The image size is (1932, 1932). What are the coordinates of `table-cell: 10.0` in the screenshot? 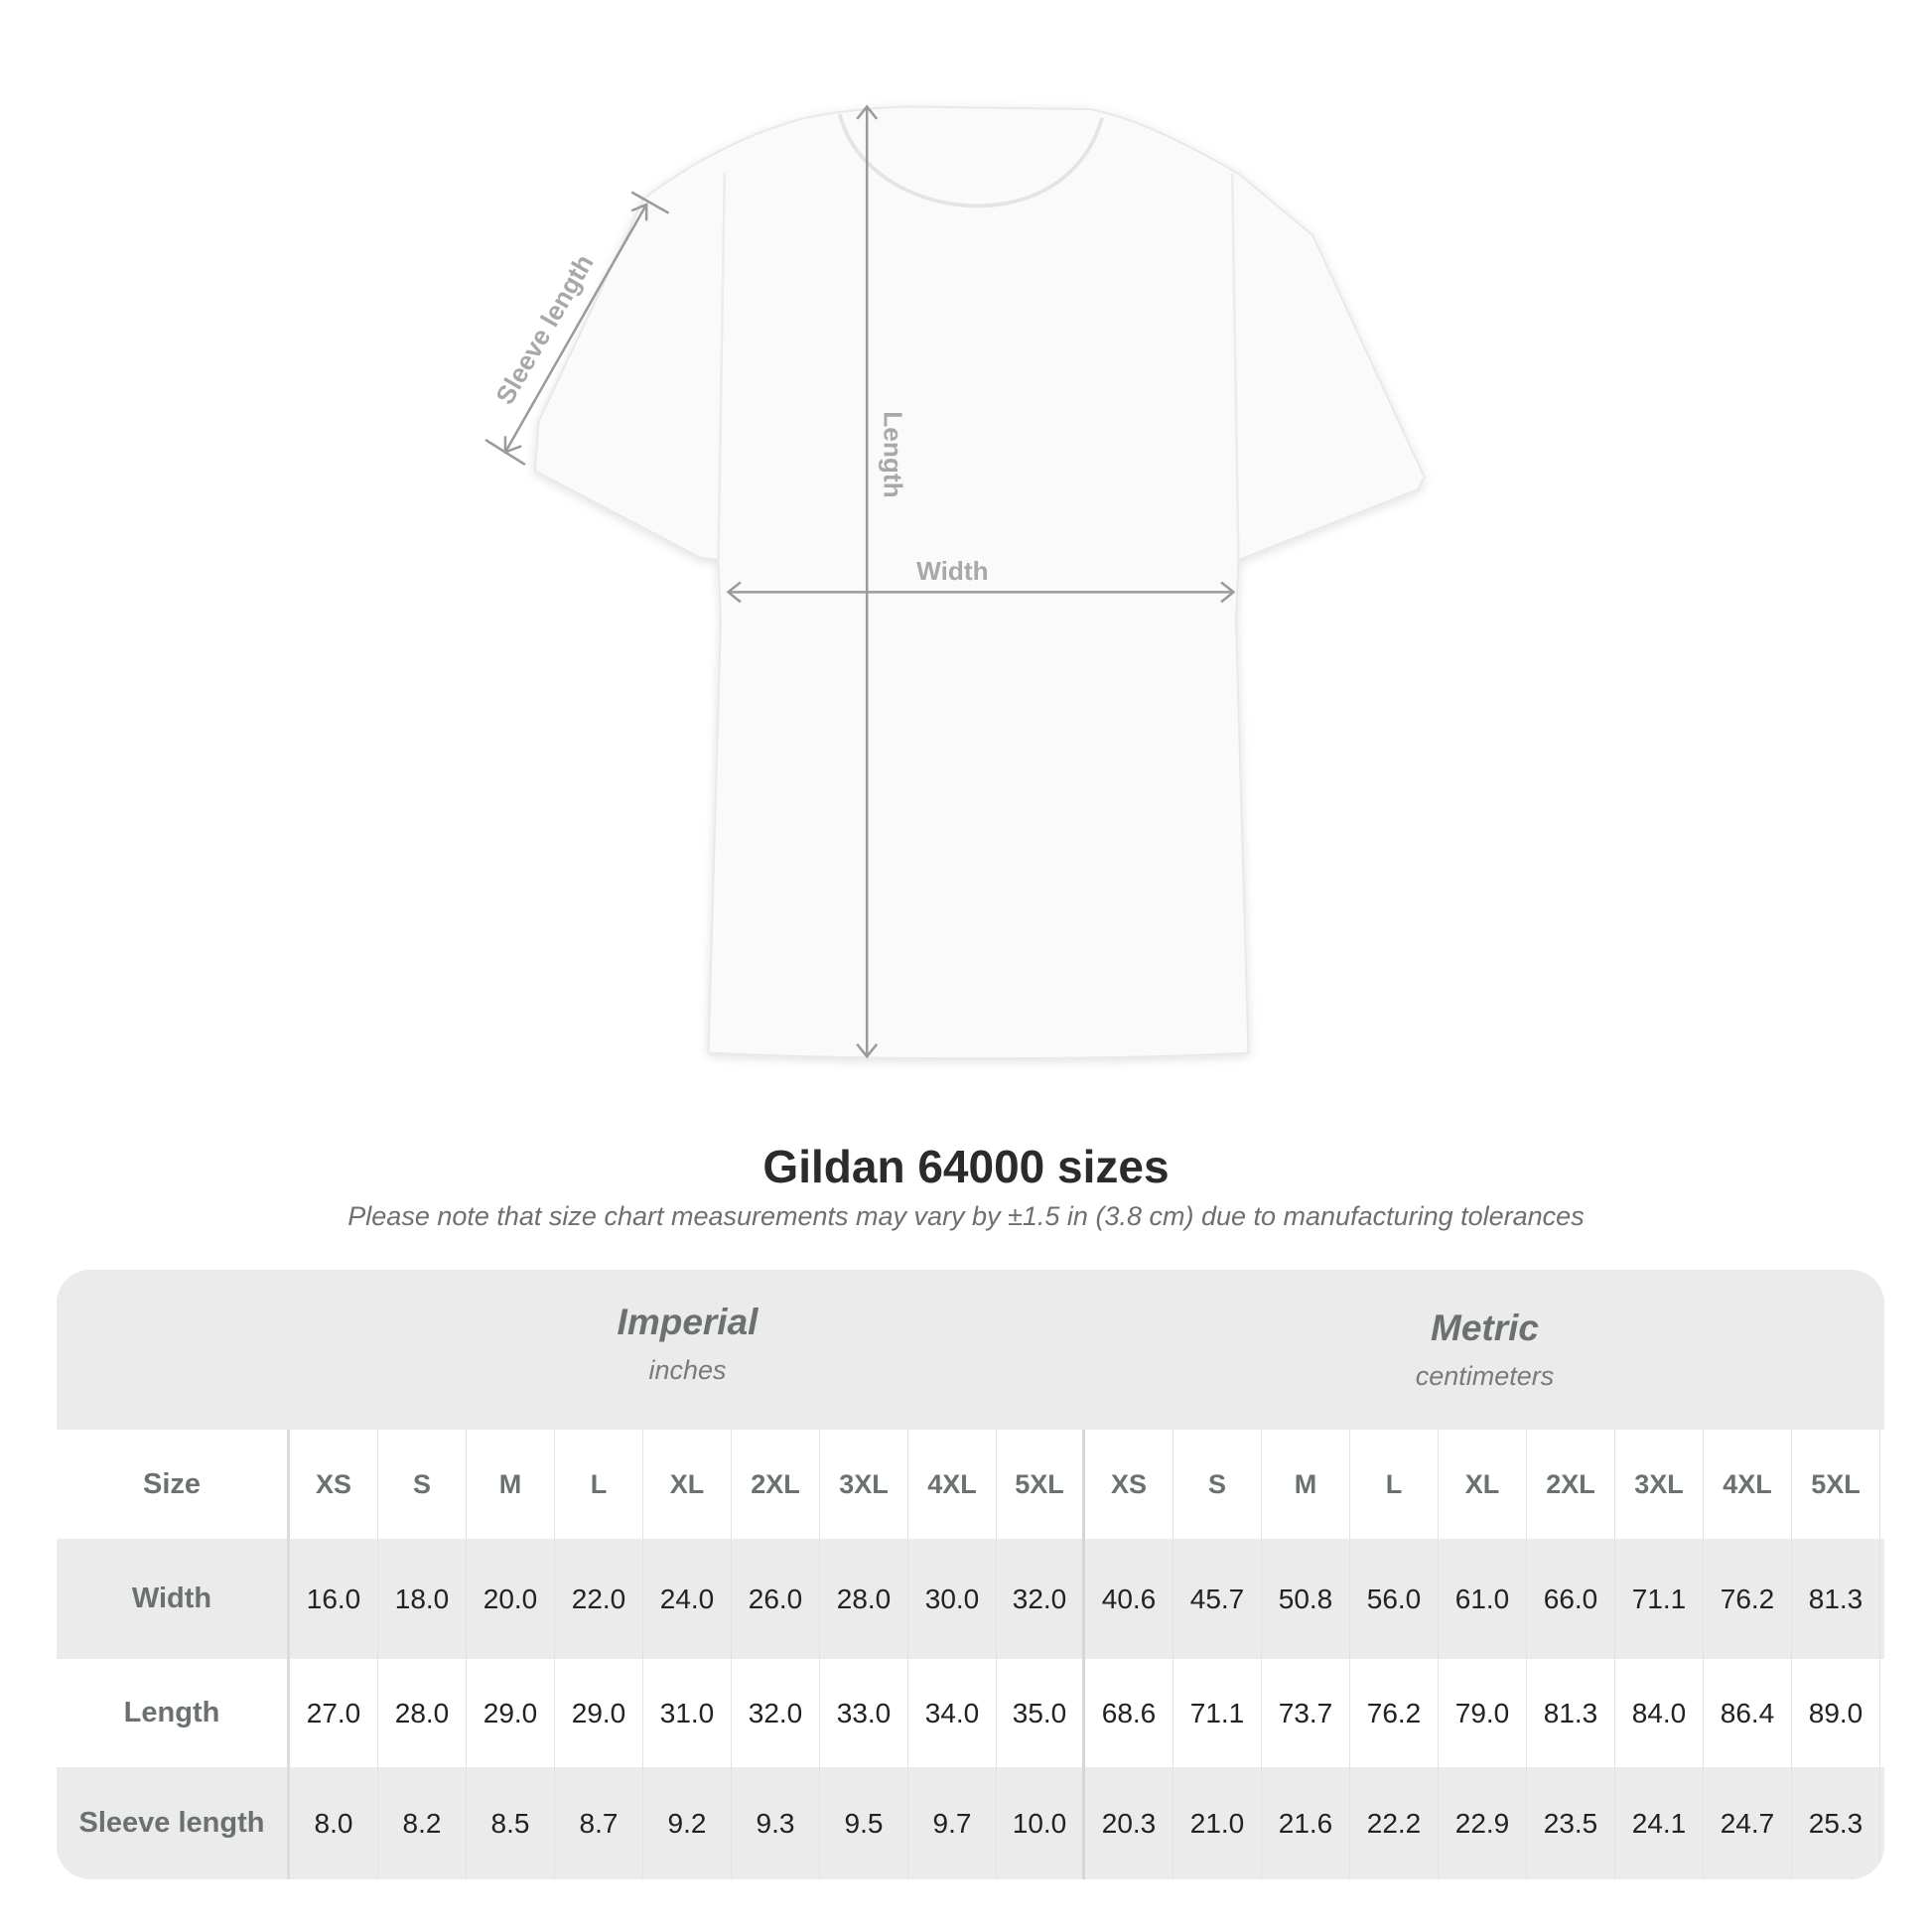 It's located at (1041, 1823).